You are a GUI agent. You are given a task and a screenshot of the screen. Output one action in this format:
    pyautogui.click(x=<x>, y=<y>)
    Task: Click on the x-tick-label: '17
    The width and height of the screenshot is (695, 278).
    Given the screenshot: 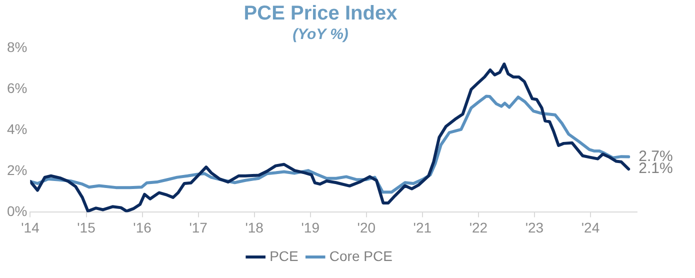 What is the action you would take?
    pyautogui.click(x=198, y=227)
    